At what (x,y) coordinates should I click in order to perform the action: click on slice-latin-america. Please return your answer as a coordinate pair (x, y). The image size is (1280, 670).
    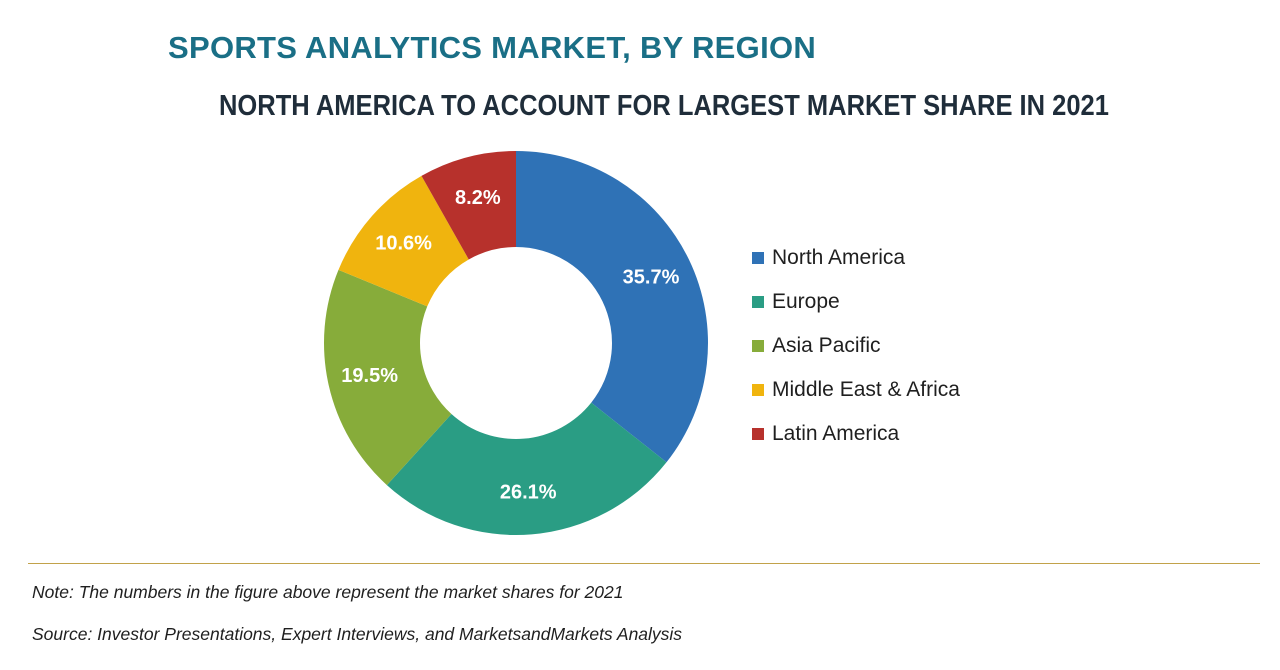
    Looking at the image, I should click on (468, 205).